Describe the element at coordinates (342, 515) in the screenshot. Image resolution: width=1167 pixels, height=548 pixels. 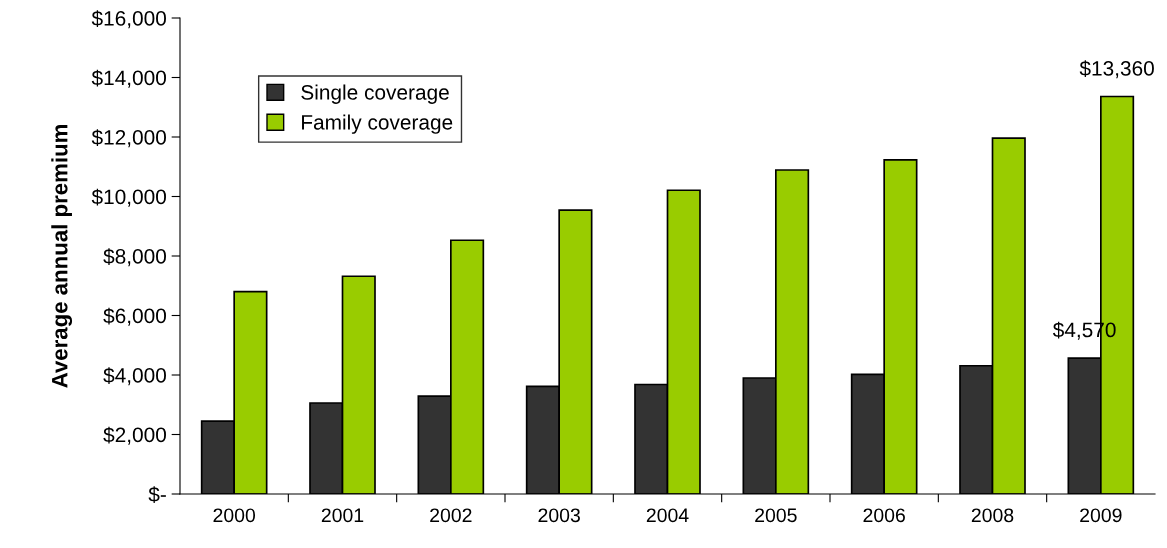
I see `x-tick-label: 2001` at that location.